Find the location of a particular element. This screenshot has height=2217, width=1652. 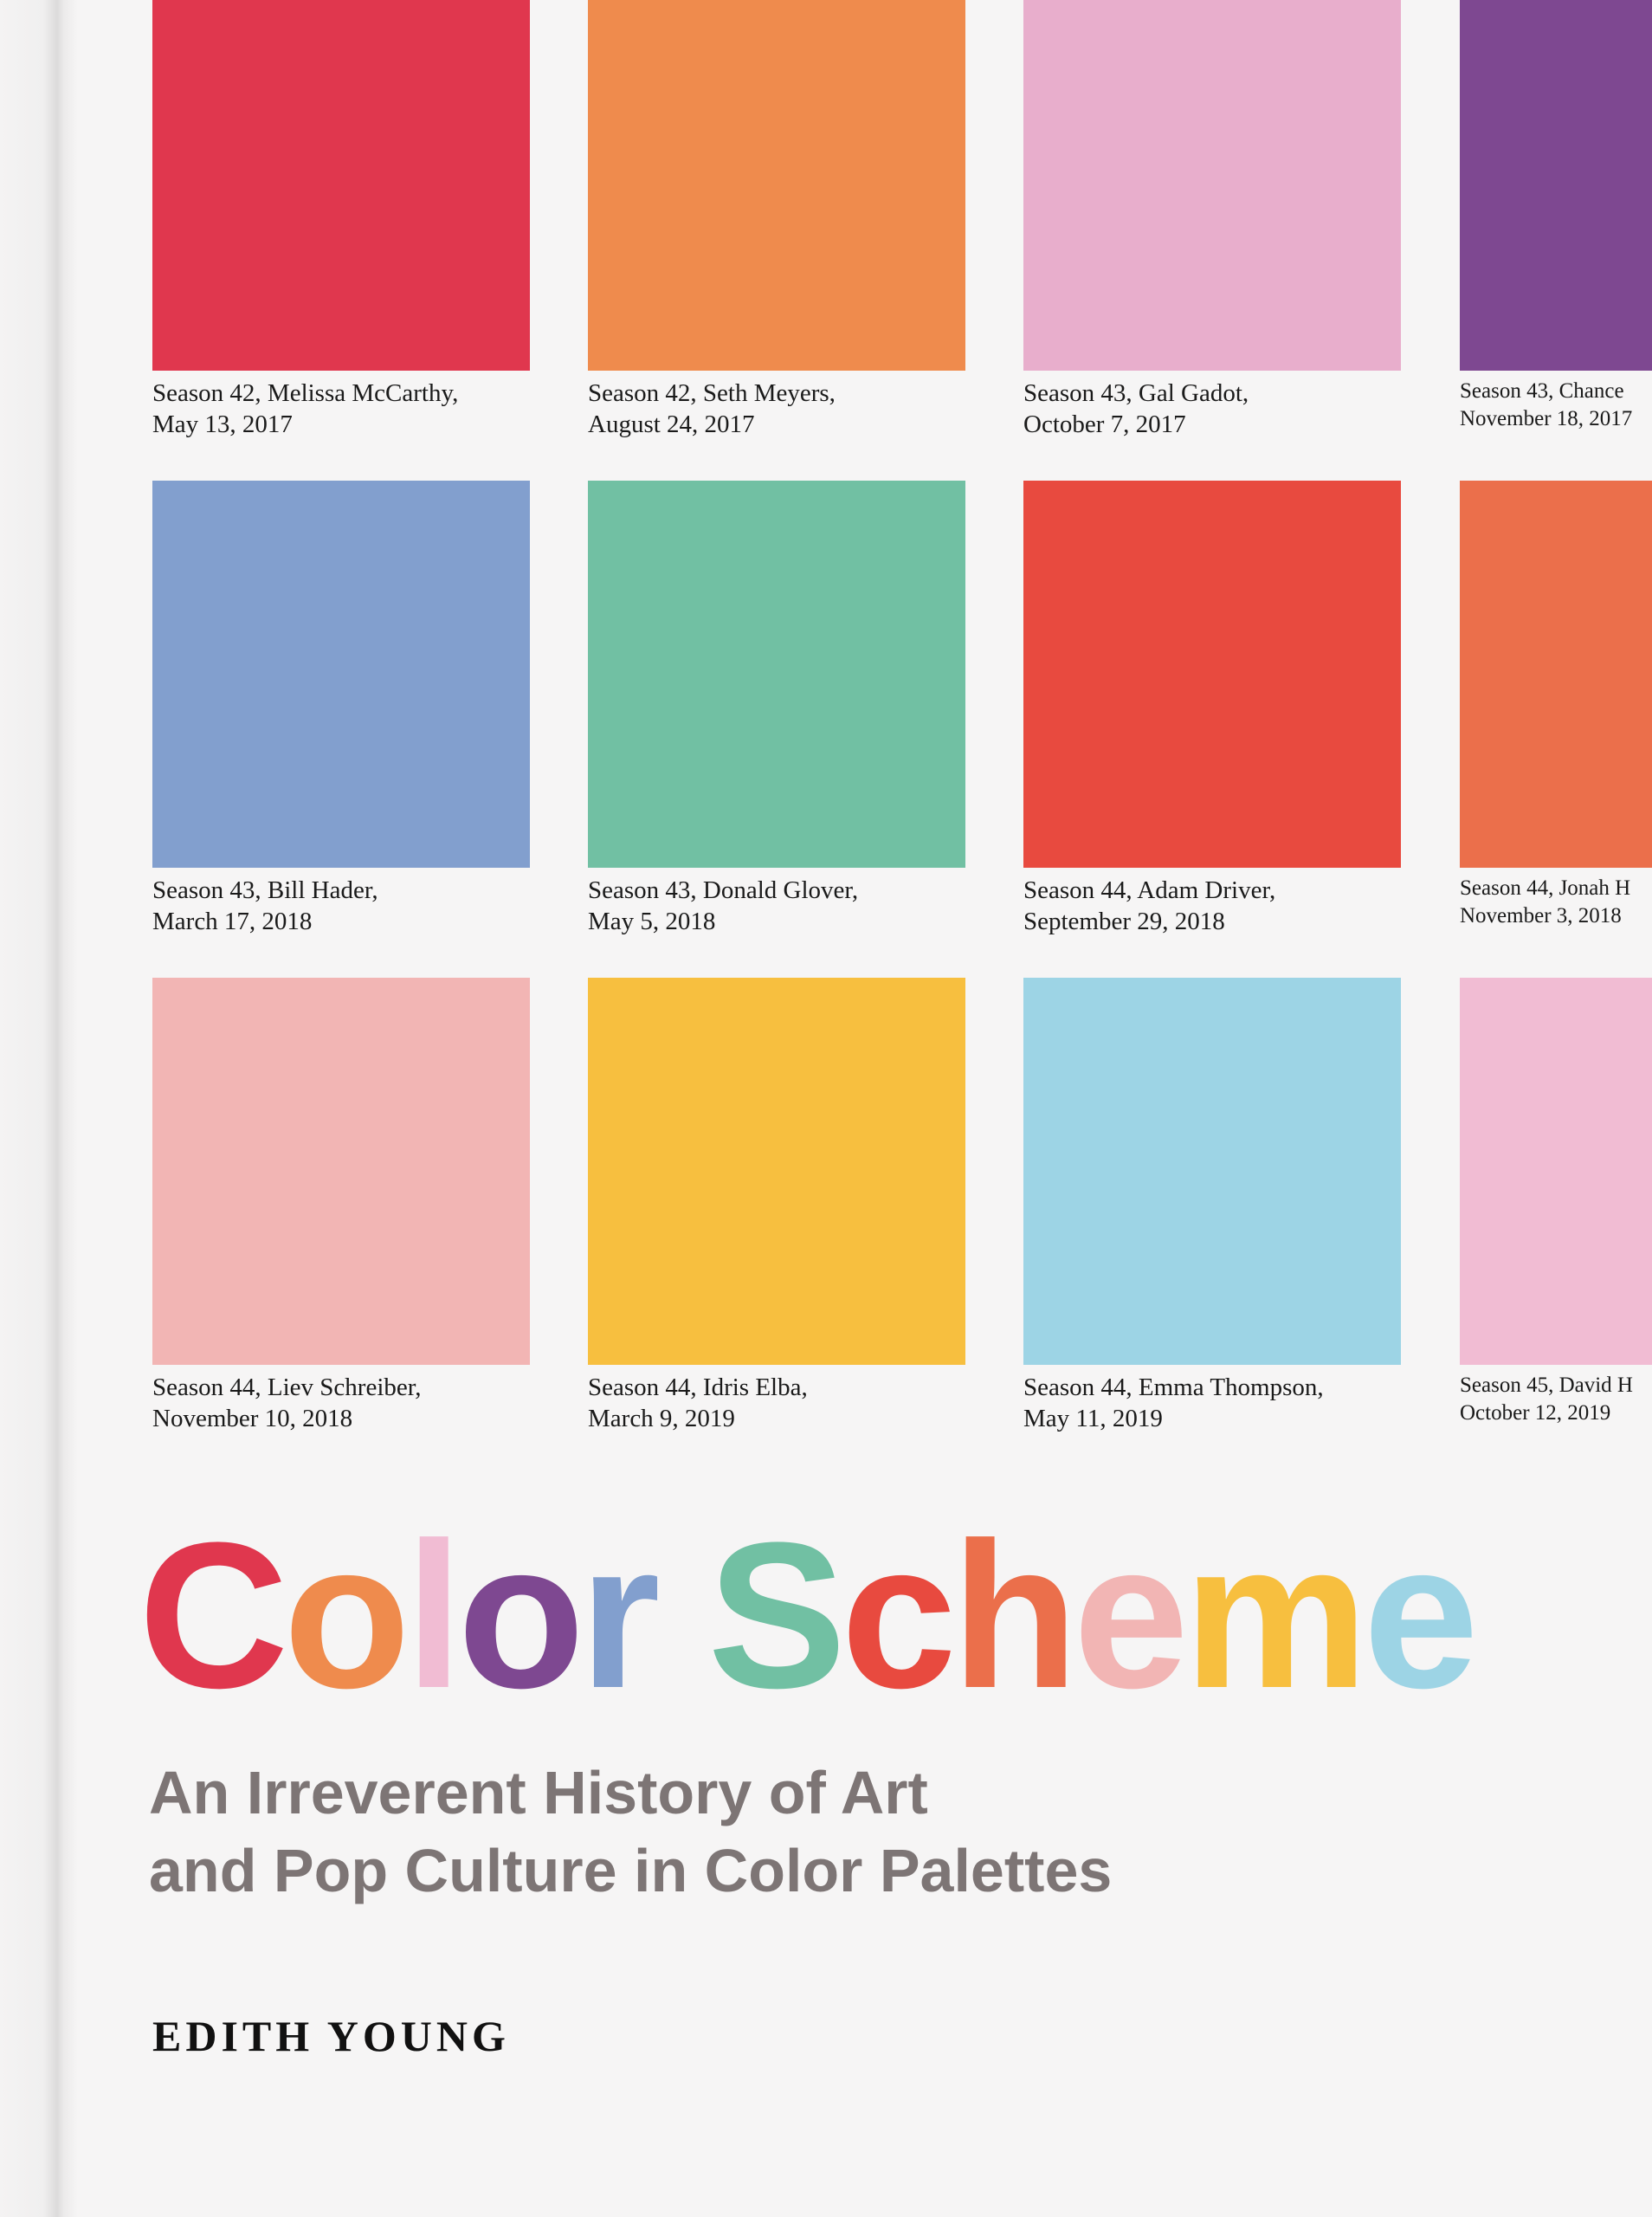

subtitle-line-1: An Irreverent History of Art is located at coordinates (538, 1792).